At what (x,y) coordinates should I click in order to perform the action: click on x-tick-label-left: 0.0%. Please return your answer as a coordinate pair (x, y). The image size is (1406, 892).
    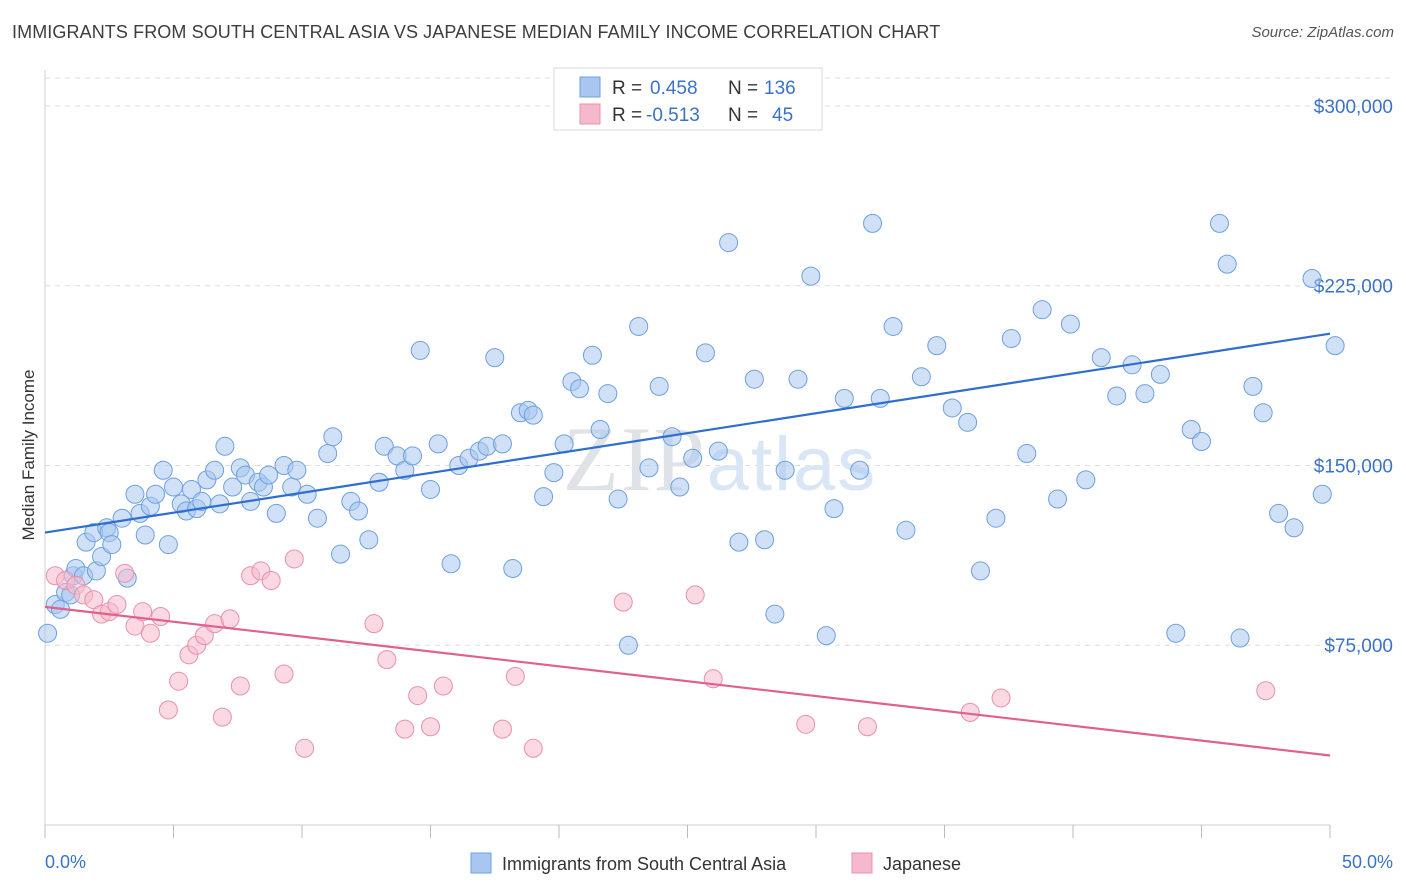
    Looking at the image, I should click on (65, 862).